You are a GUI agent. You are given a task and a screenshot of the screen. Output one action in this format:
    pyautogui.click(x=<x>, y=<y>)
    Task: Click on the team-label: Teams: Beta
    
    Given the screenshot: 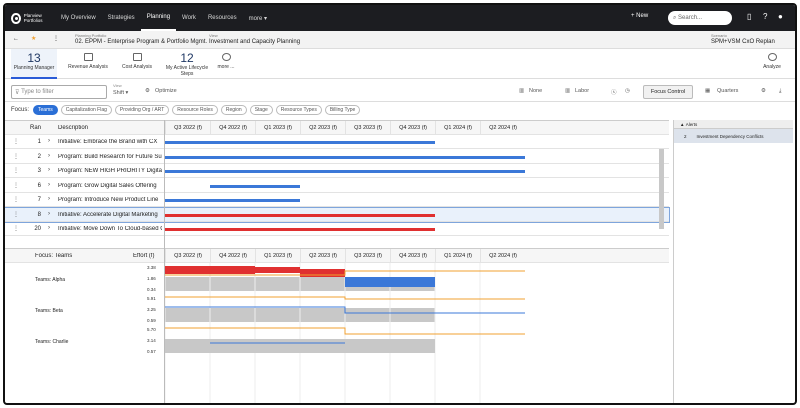 What is the action you would take?
    pyautogui.click(x=49, y=311)
    